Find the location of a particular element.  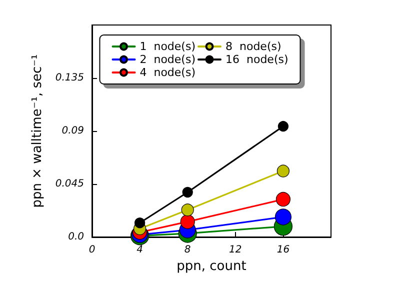

legend-label: 8 node(s) is located at coordinates (254, 46).